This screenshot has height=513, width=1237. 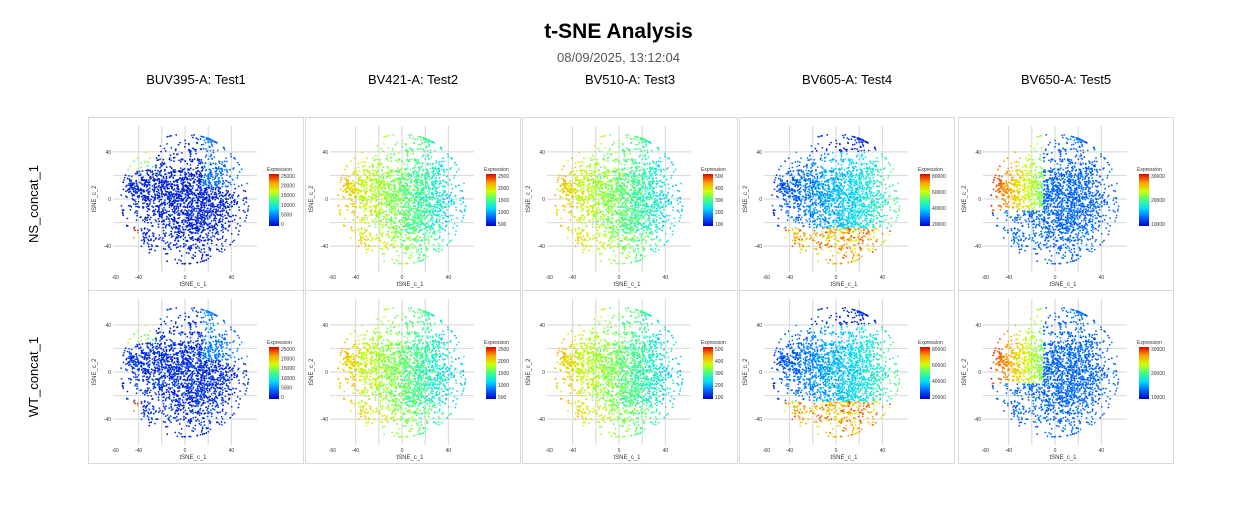 I want to click on data-points, so click(x=402, y=199).